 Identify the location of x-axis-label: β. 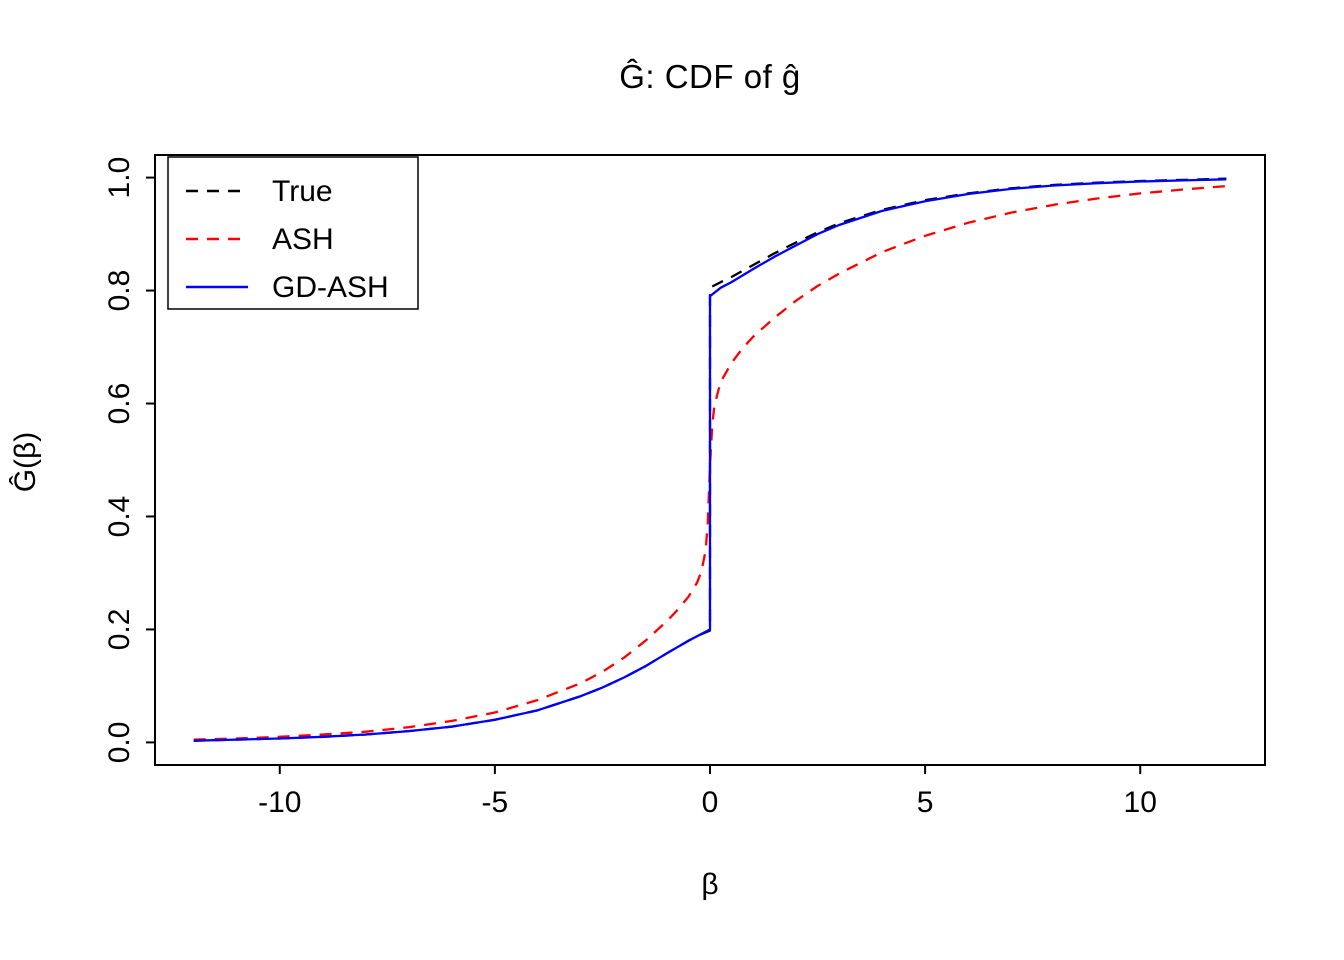
(710, 884).